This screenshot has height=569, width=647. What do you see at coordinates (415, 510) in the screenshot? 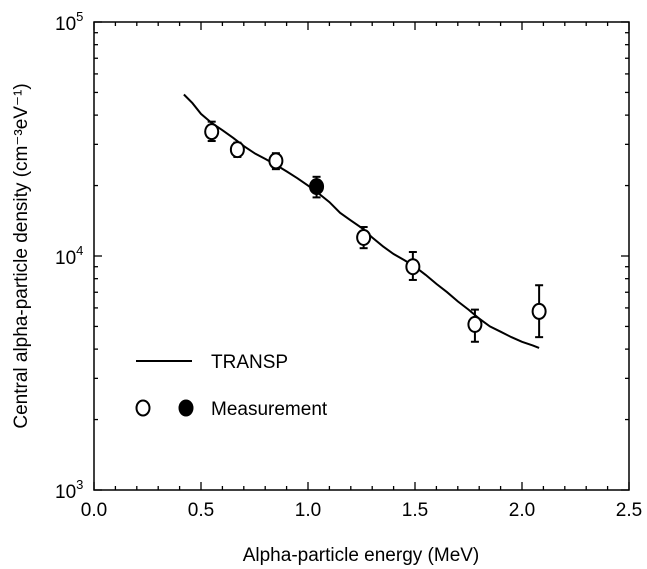
I see `x-tick-label: 1.5` at bounding box center [415, 510].